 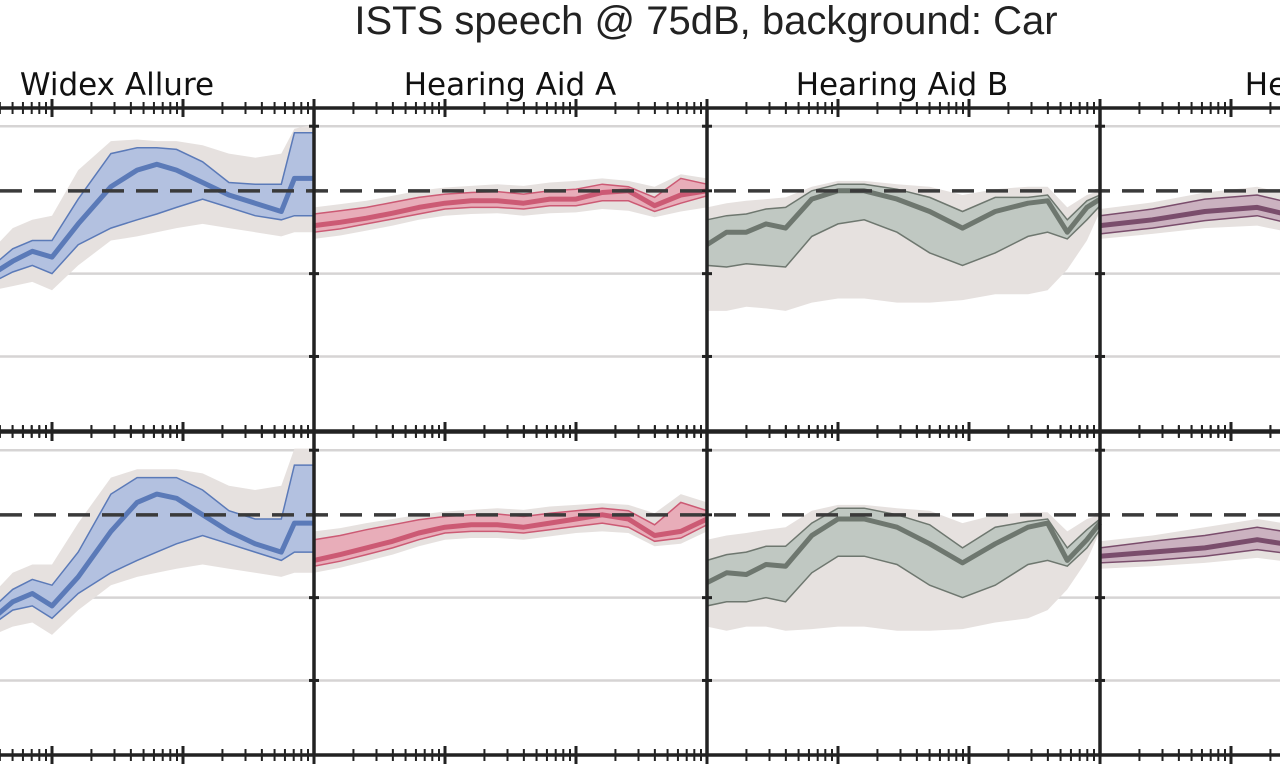 What do you see at coordinates (510, 85) in the screenshot?
I see `panel-title: Hearing Aid A` at bounding box center [510, 85].